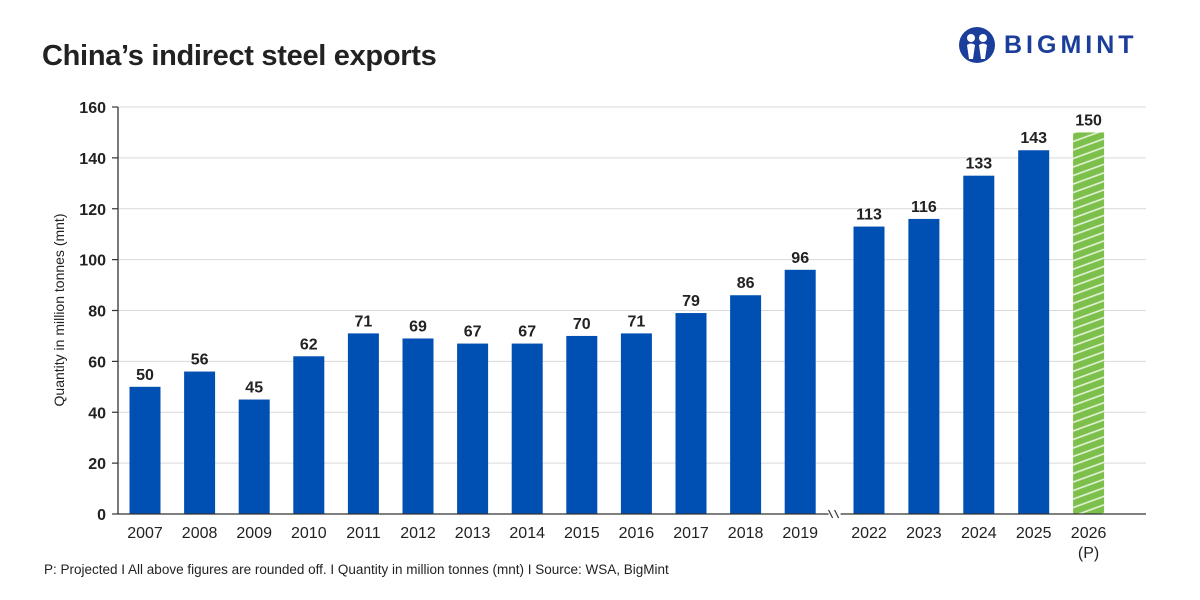 The height and width of the screenshot is (600, 1200). What do you see at coordinates (637, 533) in the screenshot?
I see `x-tick-label: 2016` at bounding box center [637, 533].